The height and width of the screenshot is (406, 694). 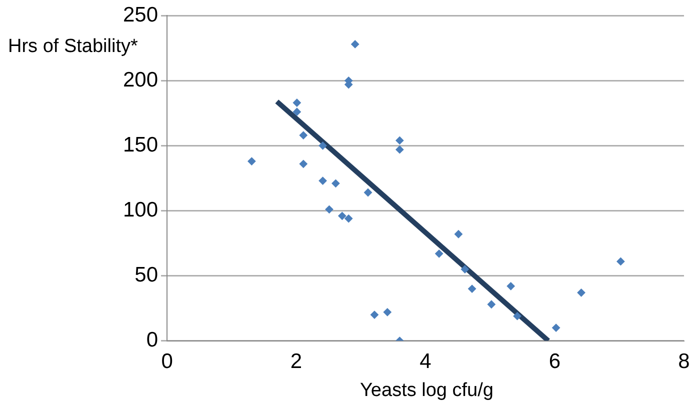 What do you see at coordinates (140, 14) in the screenshot?
I see `y-tick-label: 250` at bounding box center [140, 14].